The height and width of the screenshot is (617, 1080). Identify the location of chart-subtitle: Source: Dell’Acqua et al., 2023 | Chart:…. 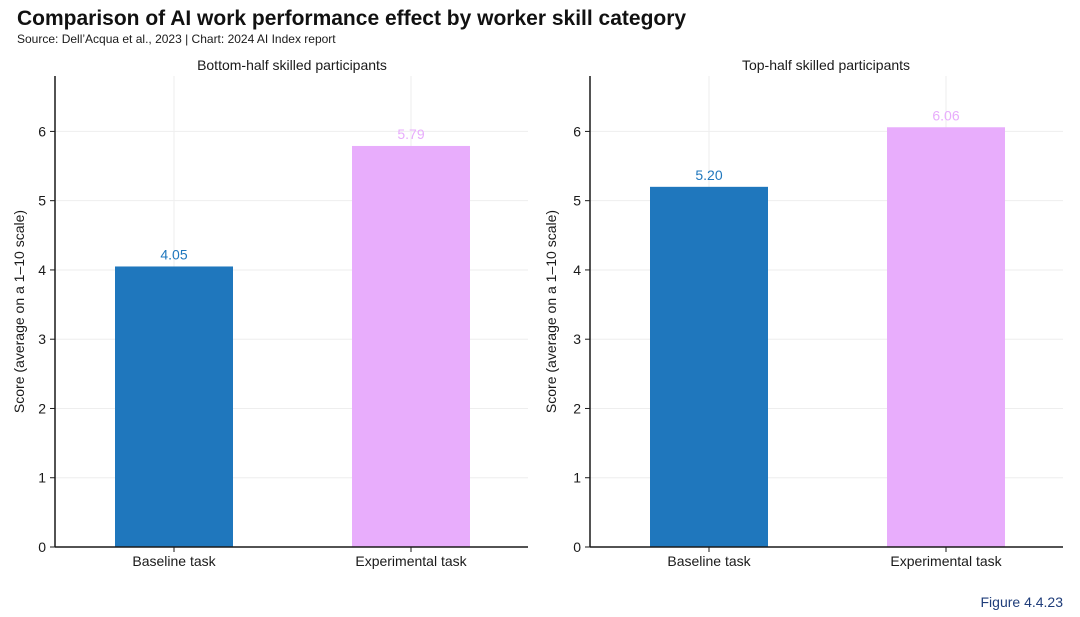
(176, 39).